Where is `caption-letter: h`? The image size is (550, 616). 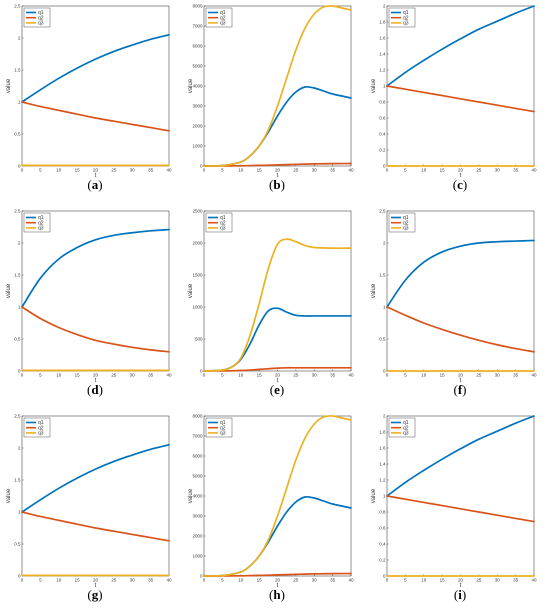 caption-letter: h is located at coordinates (277, 594).